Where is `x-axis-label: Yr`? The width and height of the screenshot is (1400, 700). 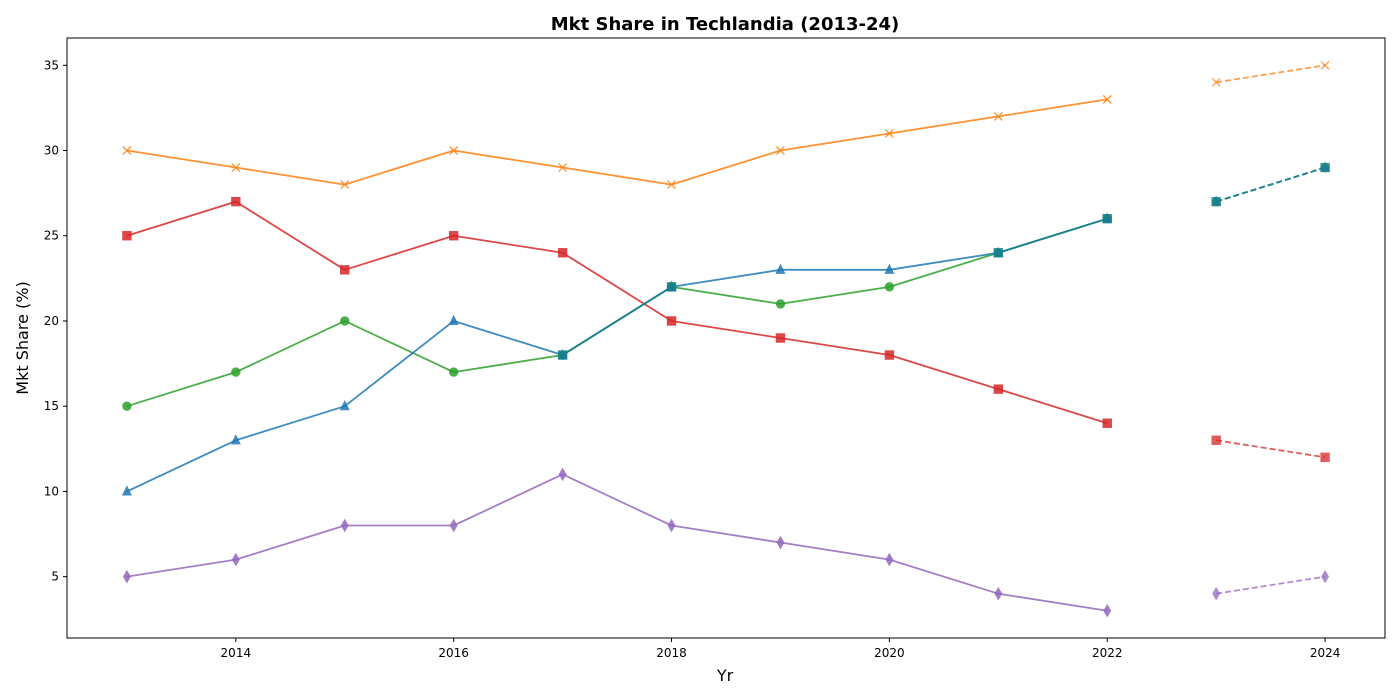 x-axis-label: Yr is located at coordinates (725, 675).